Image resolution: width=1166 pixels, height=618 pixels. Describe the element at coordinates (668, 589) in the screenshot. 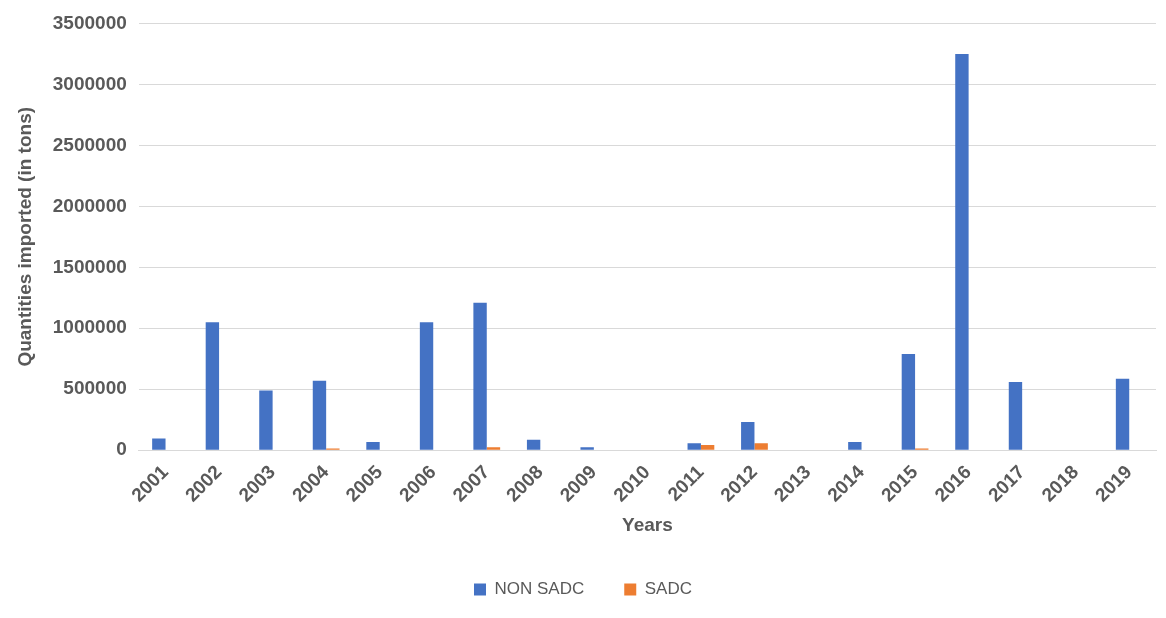

I see `legend-label: SADC` at that location.